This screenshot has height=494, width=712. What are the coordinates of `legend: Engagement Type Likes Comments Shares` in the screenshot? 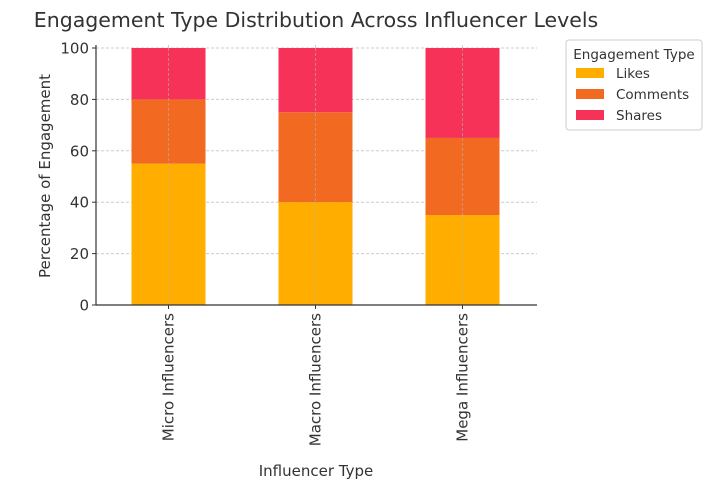 It's located at (634, 85).